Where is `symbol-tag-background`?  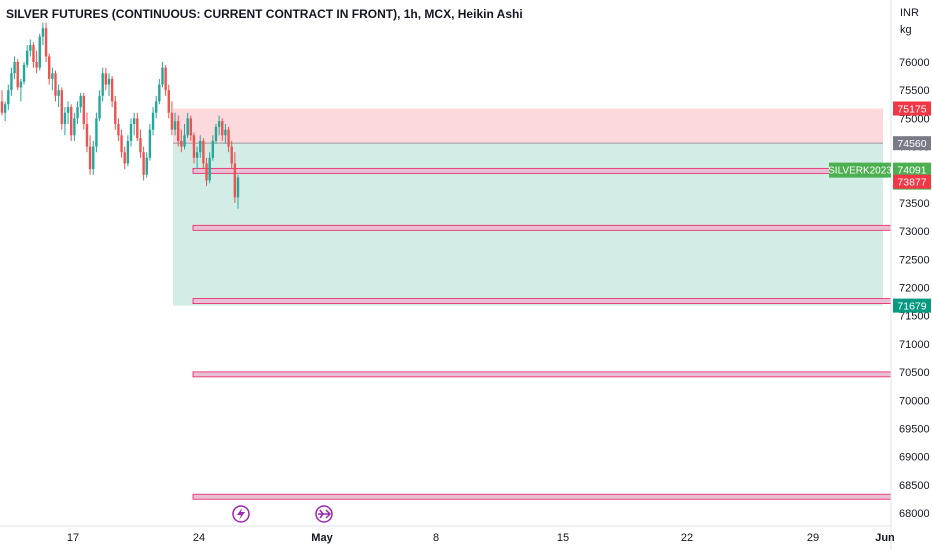
symbol-tag-background is located at coordinates (860, 170).